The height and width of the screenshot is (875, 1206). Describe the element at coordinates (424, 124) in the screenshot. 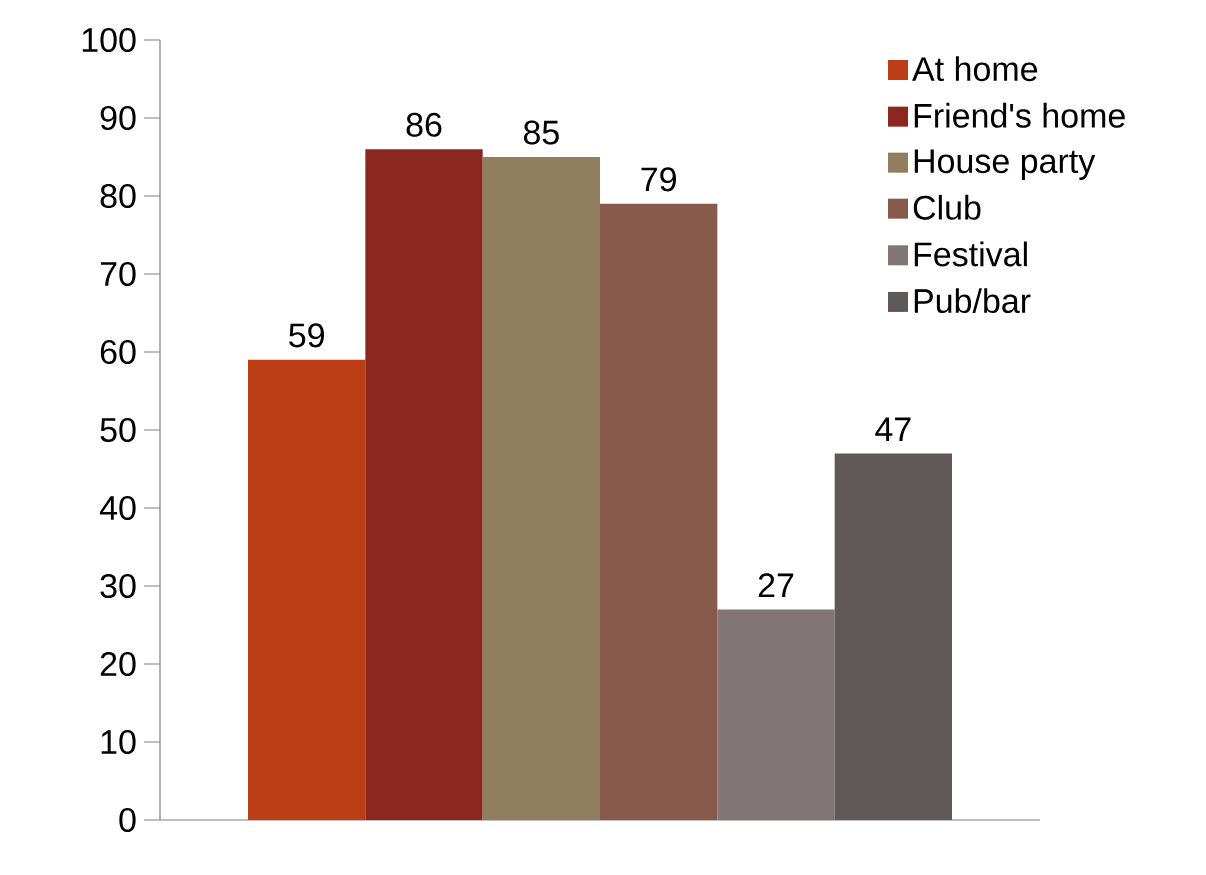

I see `data-label: 86` at that location.